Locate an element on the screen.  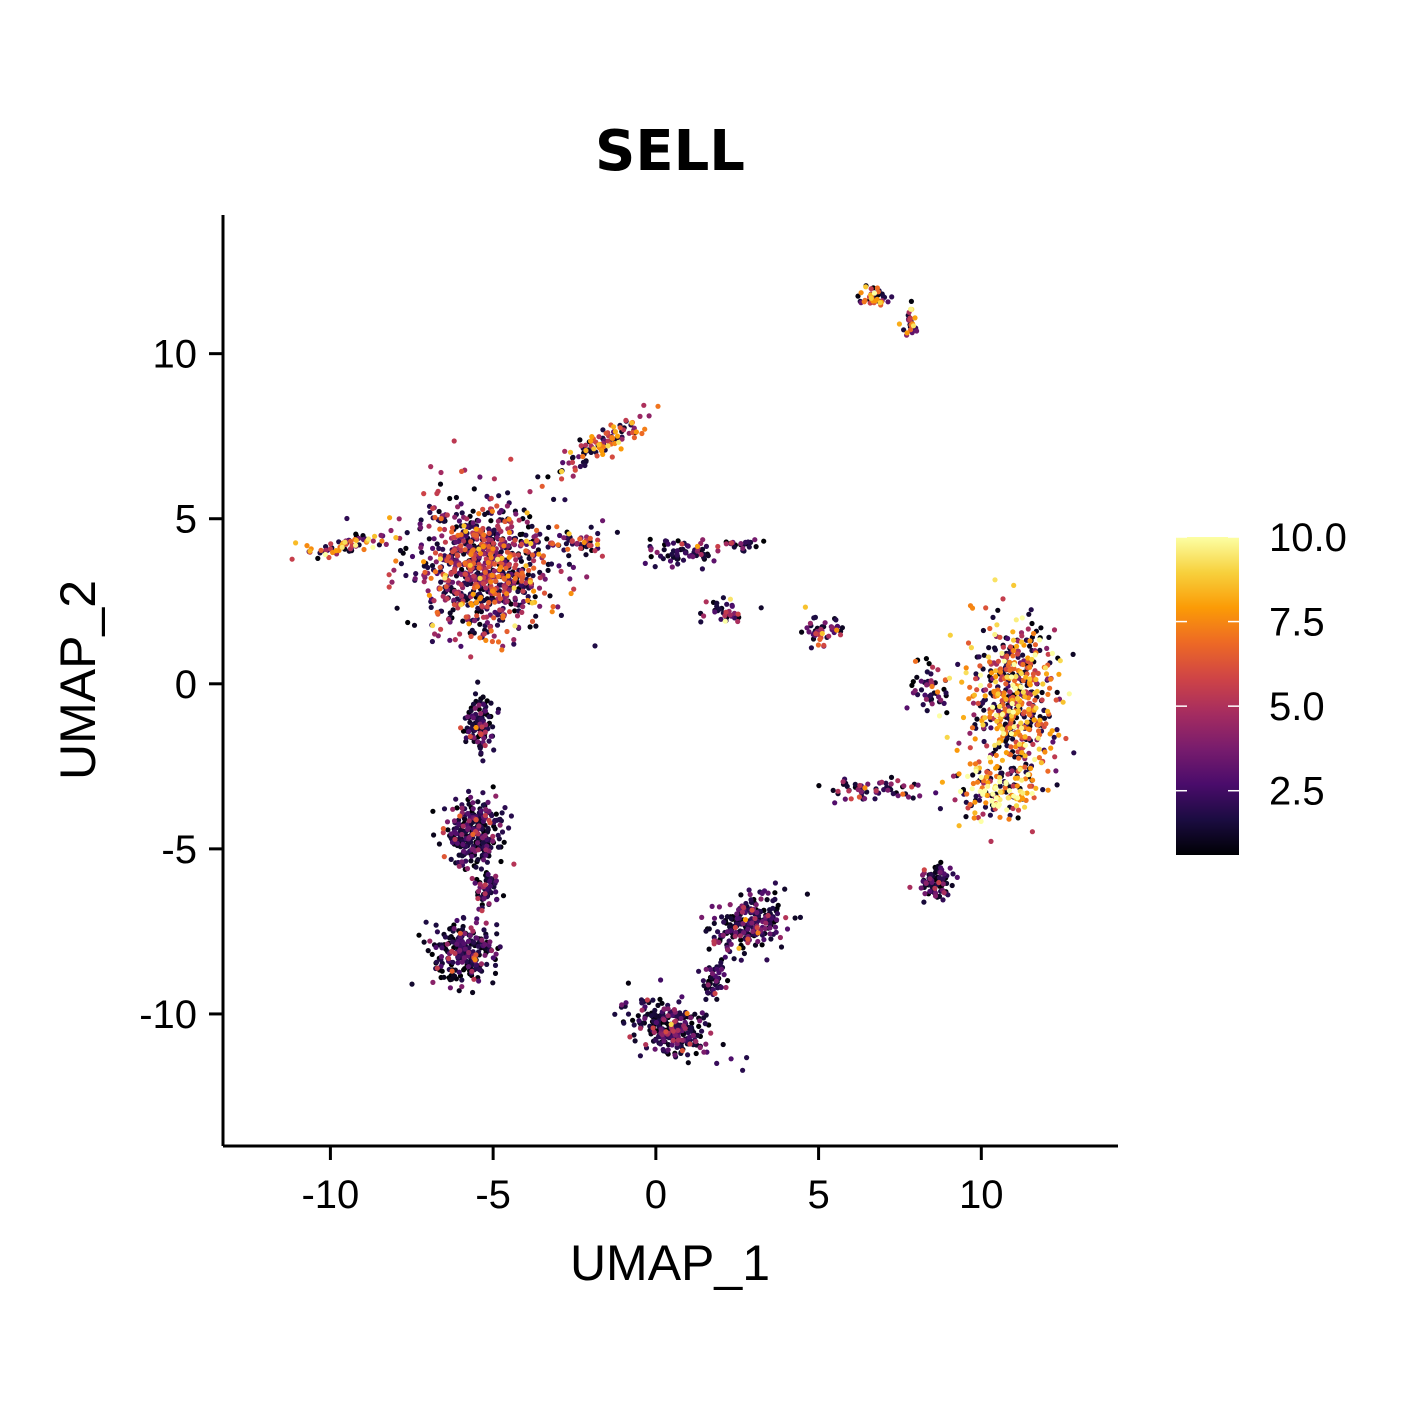
x-tick-label: 10 is located at coordinates (981, 1195).